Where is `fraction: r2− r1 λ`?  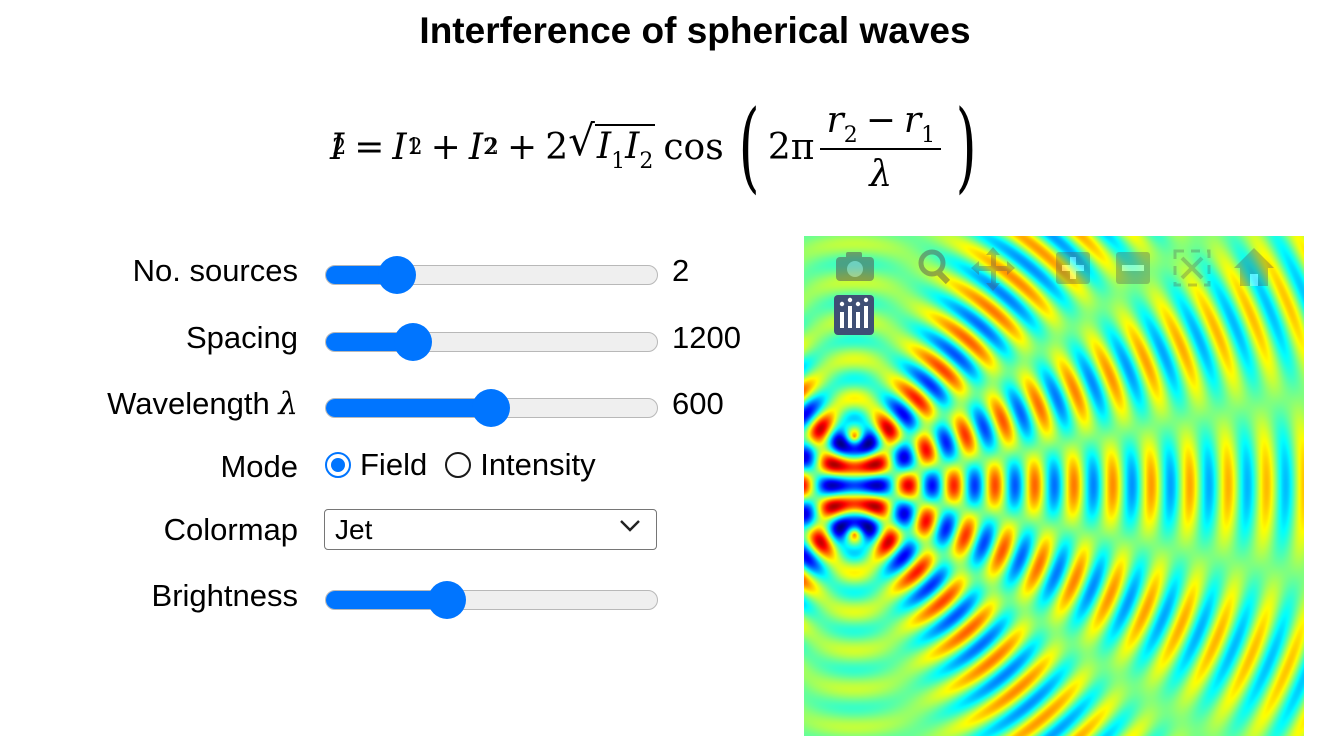
fraction: r2− r1 λ is located at coordinates (881, 147).